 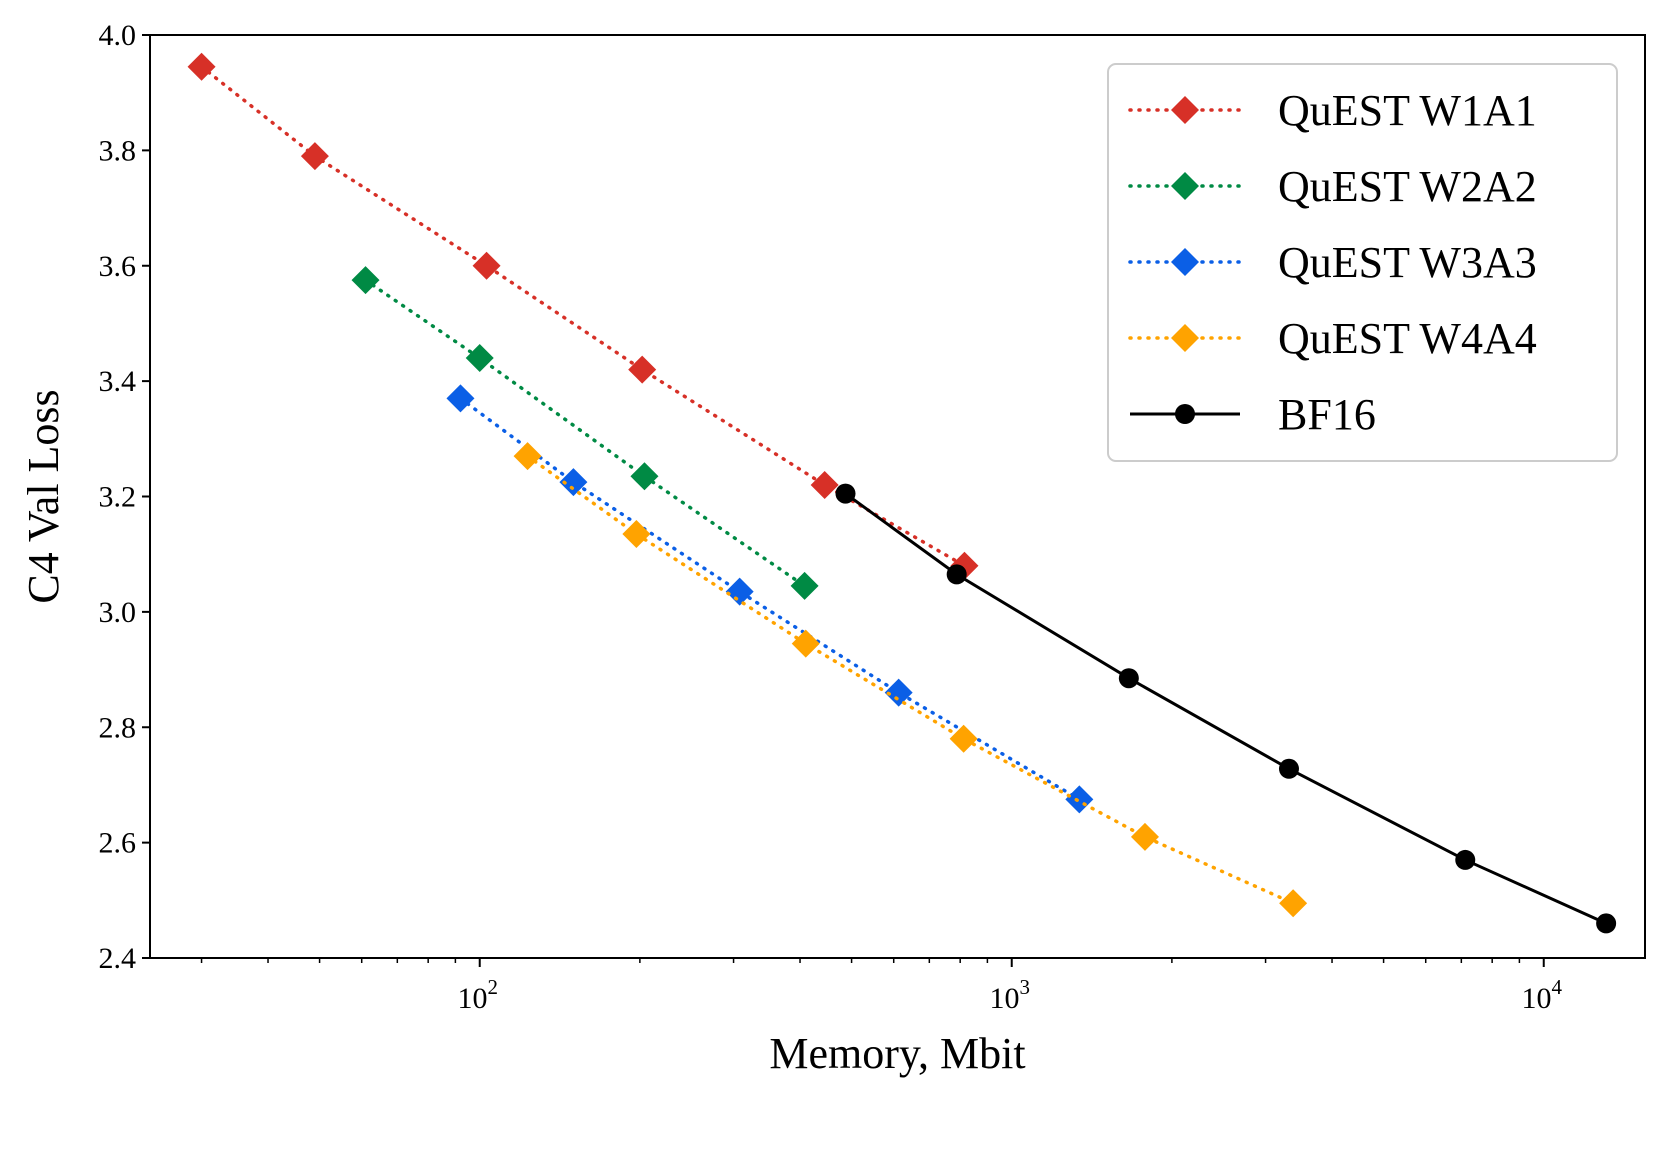 What do you see at coordinates (1407, 338) in the screenshot?
I see `legend-label: QuEST W4A4` at bounding box center [1407, 338].